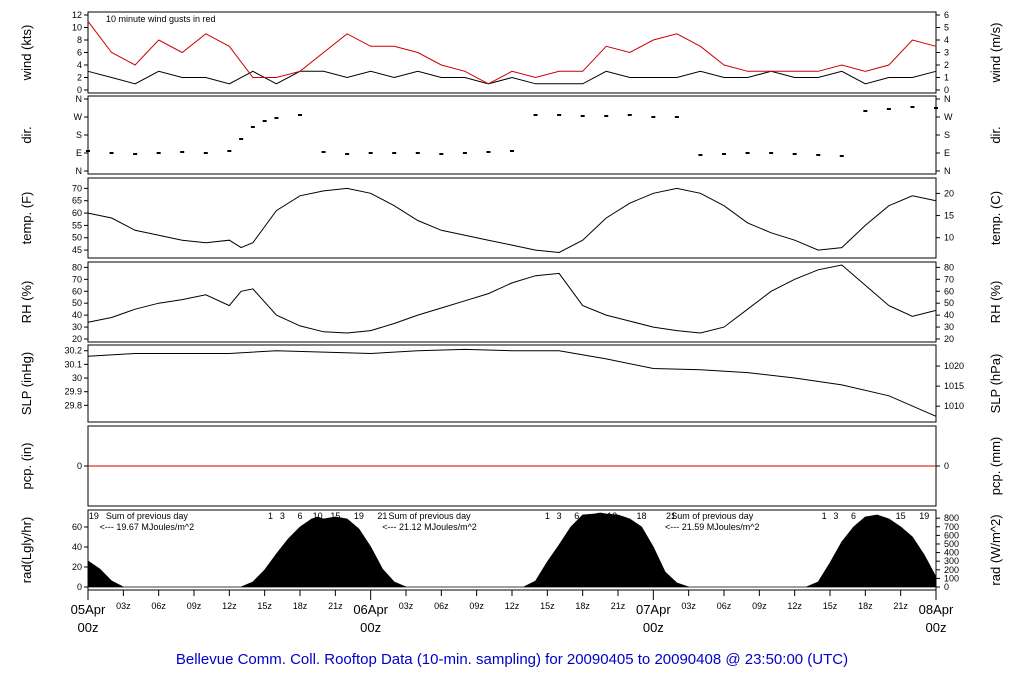  What do you see at coordinates (73, 364) in the screenshot?
I see `y-tick-label-left: 30.1` at bounding box center [73, 364].